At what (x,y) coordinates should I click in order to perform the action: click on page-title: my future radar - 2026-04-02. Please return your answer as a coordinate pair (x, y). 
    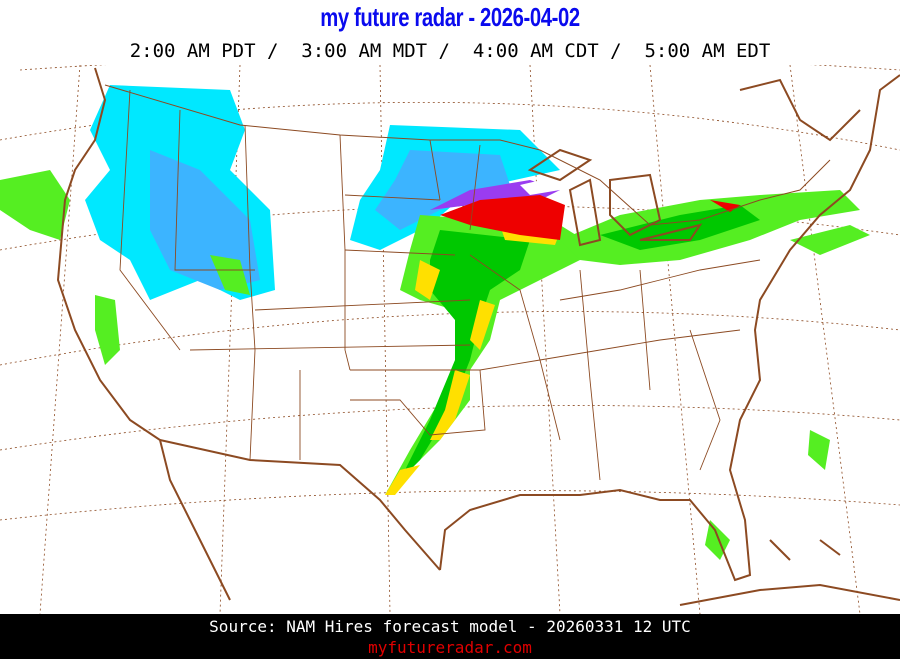
    Looking at the image, I should click on (450, 17).